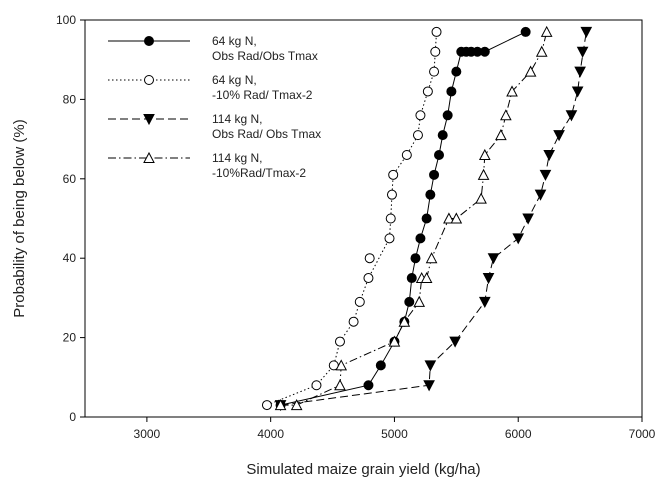 This screenshot has height=482, width=657. Describe the element at coordinates (270, 434) in the screenshot. I see `x-tick-label: 4000` at that location.